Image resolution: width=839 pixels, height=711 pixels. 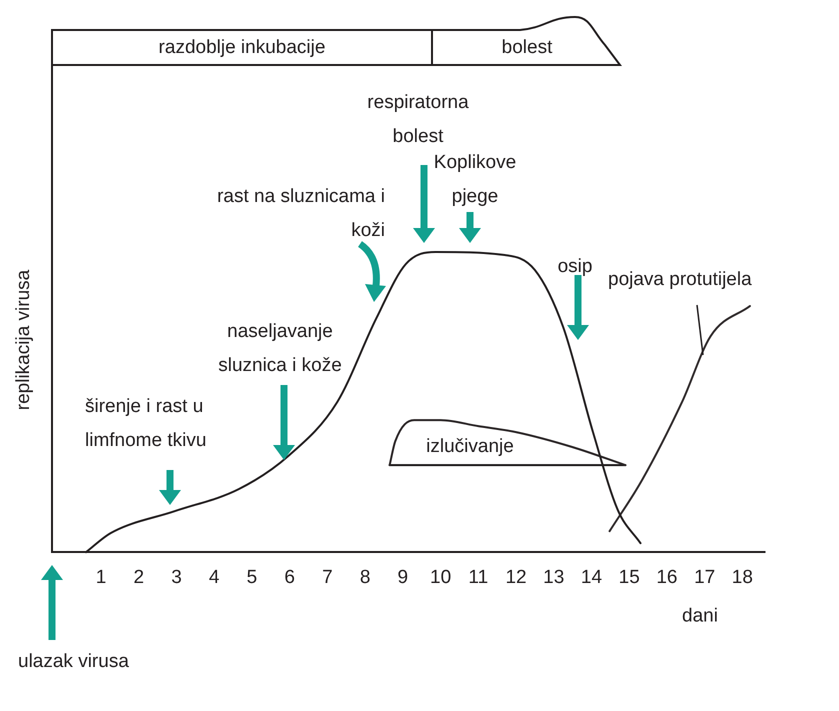 What do you see at coordinates (176, 577) in the screenshot?
I see `x-tick-label: 3` at bounding box center [176, 577].